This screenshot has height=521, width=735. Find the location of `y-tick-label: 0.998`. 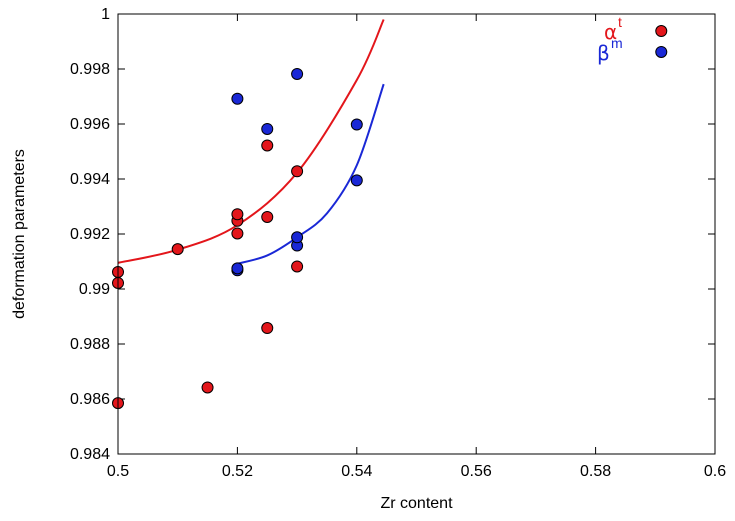

y-tick-label: 0.998 is located at coordinates (90, 69).